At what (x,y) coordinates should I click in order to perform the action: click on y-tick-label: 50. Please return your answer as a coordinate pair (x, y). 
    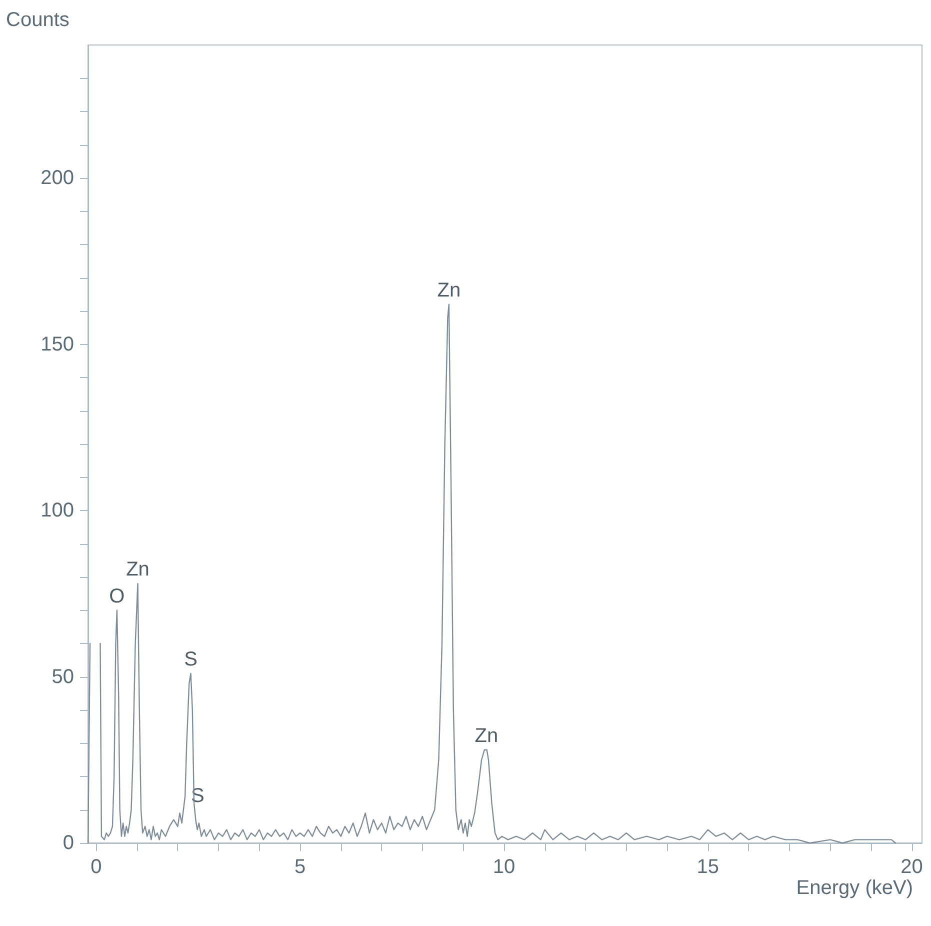
    Looking at the image, I should click on (63, 677).